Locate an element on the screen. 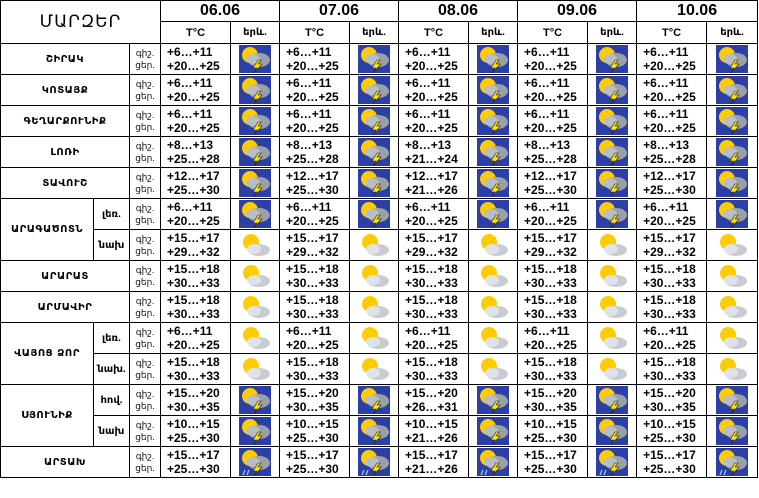  temperature-cell: +8…+13 +21…+24 is located at coordinates (434, 152).